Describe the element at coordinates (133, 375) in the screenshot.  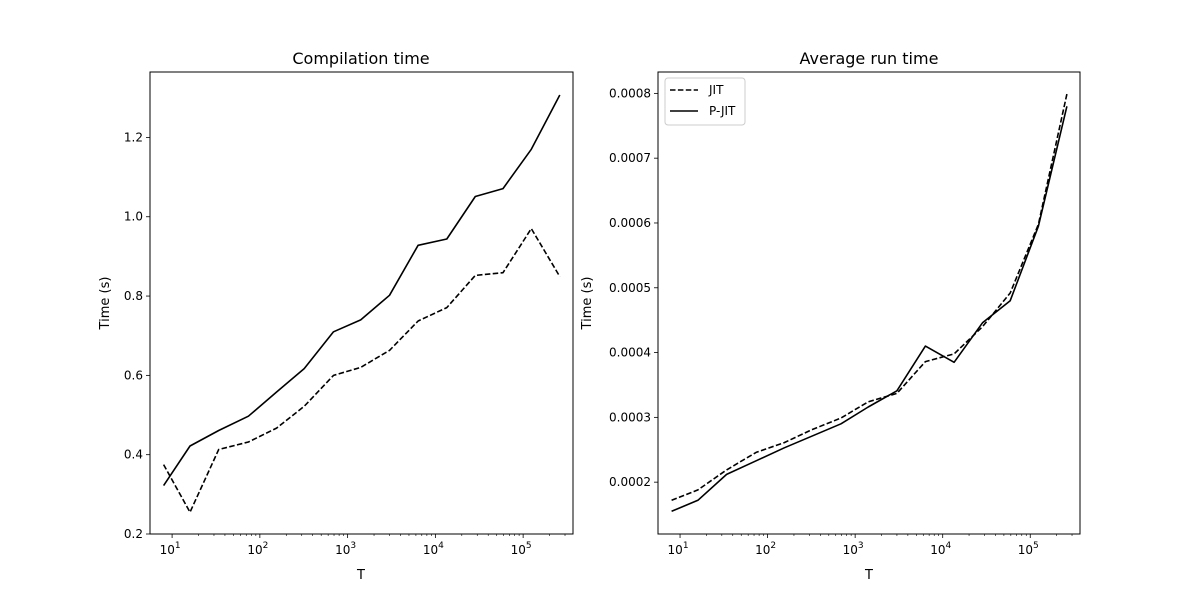
I see `y-tick-label: 0.6` at that location.